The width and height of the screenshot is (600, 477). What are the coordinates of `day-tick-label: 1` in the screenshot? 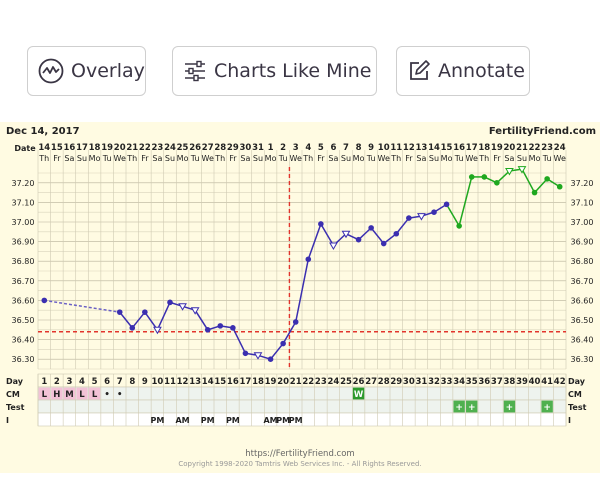 It's located at (44, 382).